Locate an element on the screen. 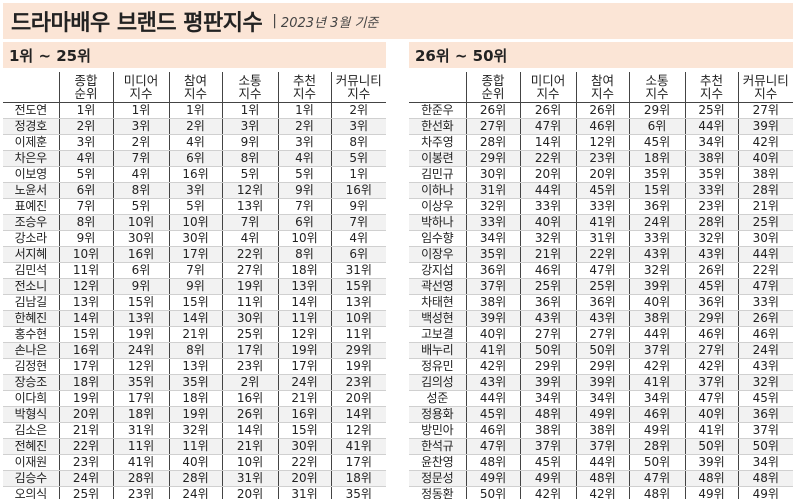  rank-cell-community: 19위 is located at coordinates (358, 366).